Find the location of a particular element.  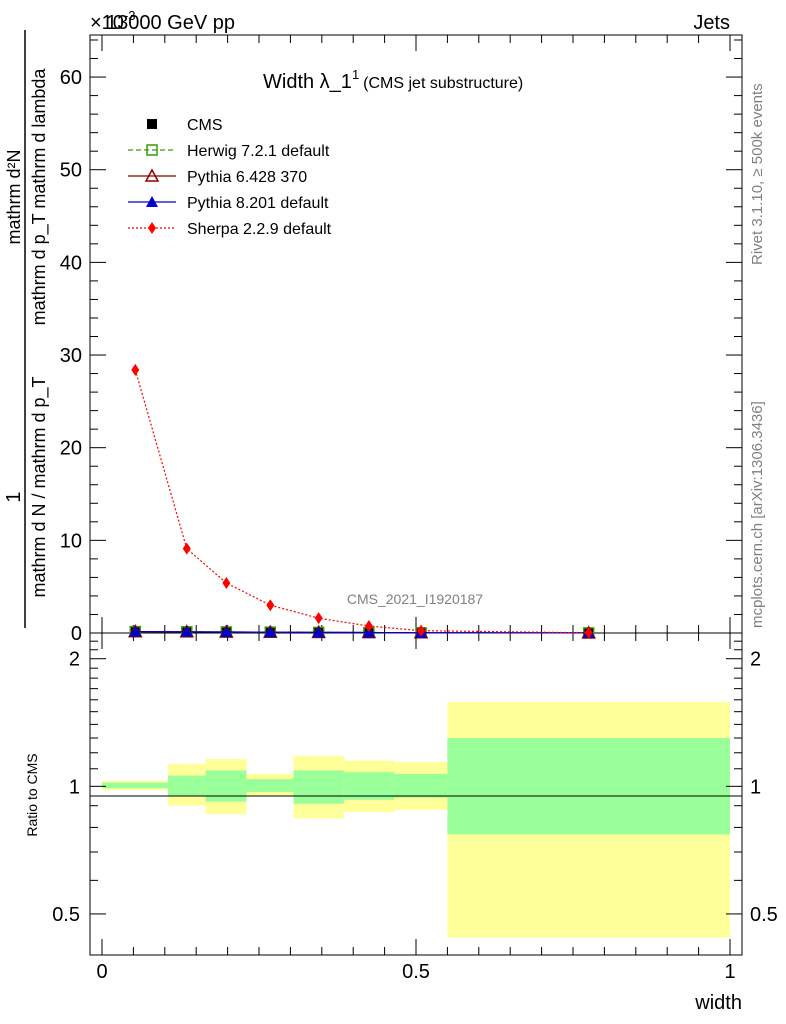

y-label-norm-den: mathrm d N / mathrm d p_T is located at coordinates (39, 486).